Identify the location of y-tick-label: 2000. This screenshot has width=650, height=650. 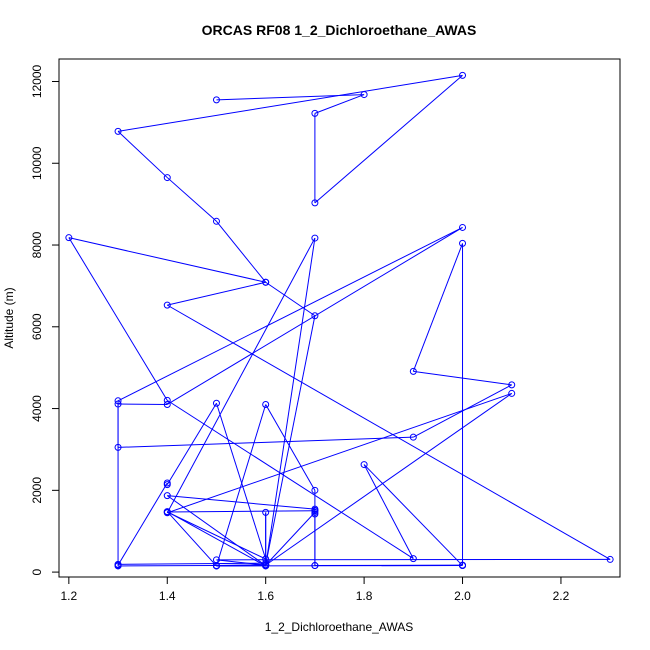
(37, 490).